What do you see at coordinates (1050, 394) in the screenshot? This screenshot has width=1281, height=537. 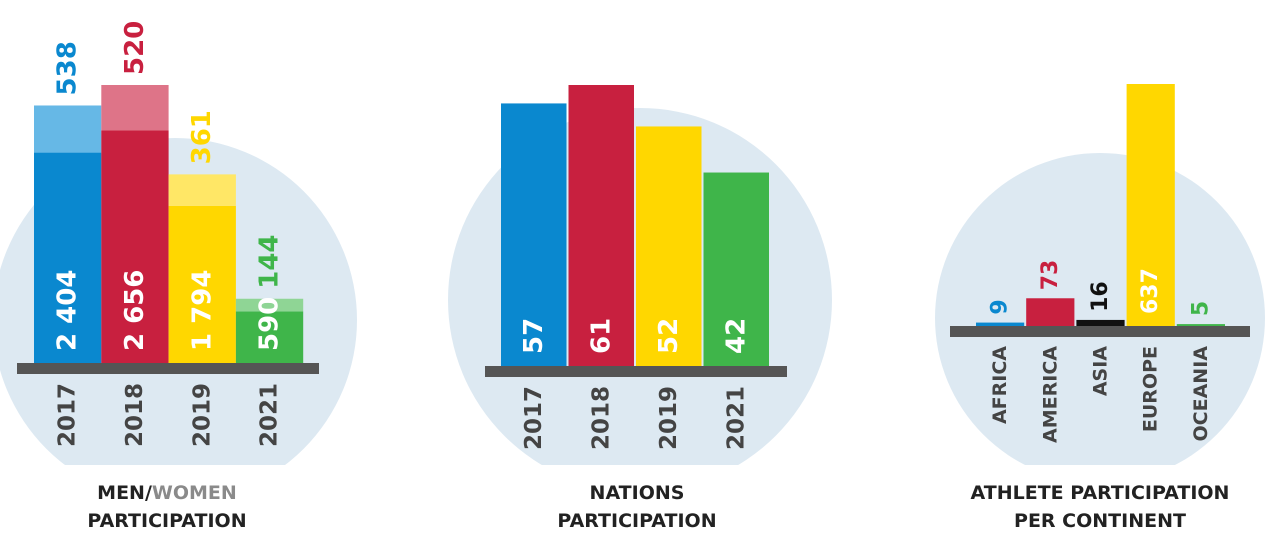 I see `category-label: AMERICA` at bounding box center [1050, 394].